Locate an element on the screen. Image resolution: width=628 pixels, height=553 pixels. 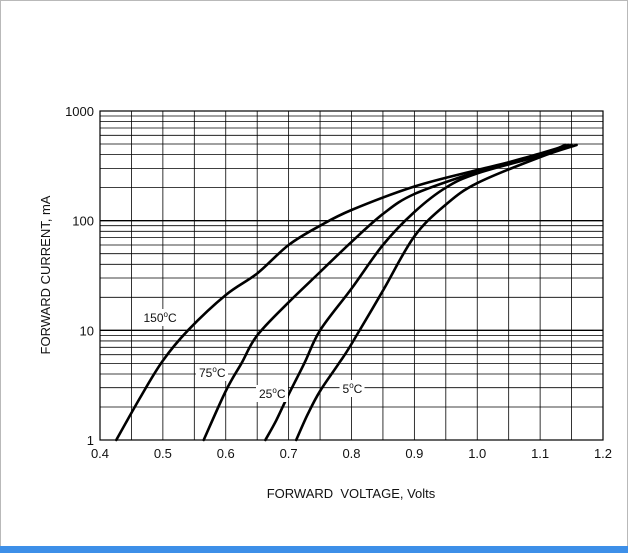
x-tick-label: 0.7 is located at coordinates (289, 453).